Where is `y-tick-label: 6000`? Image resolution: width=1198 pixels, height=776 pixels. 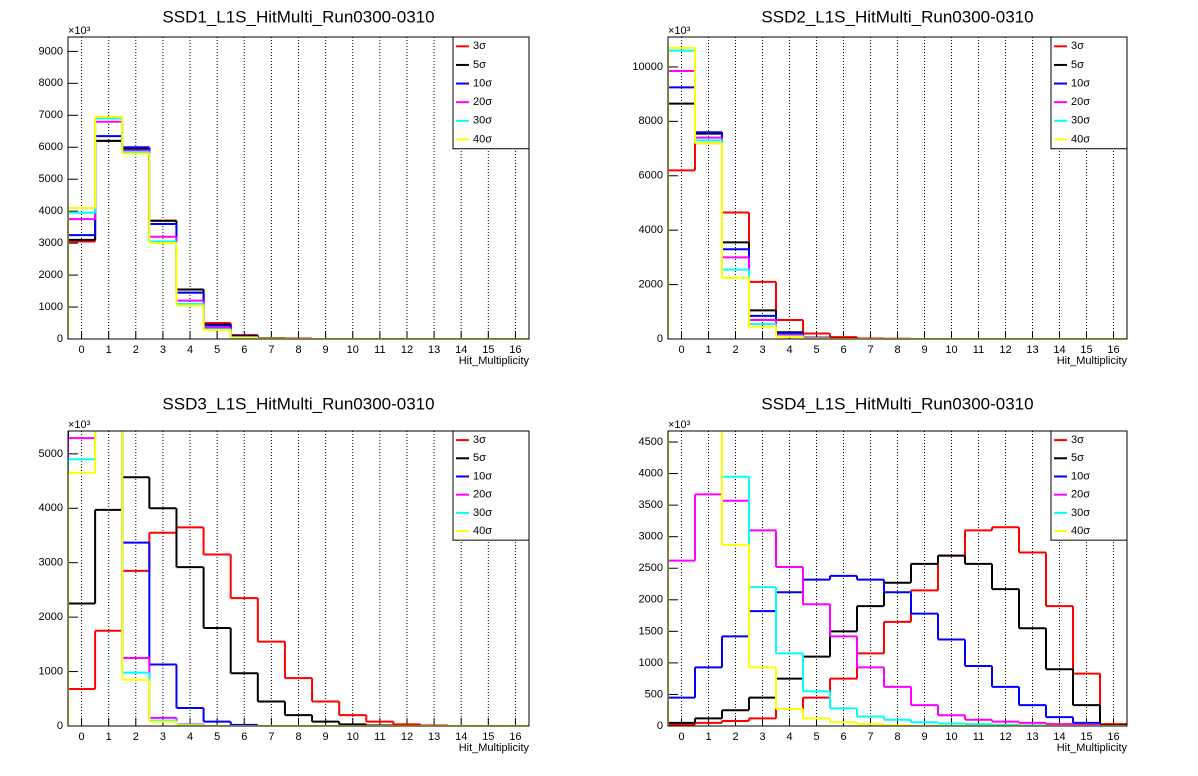
y-tick-label: 6000 is located at coordinates (51, 147).